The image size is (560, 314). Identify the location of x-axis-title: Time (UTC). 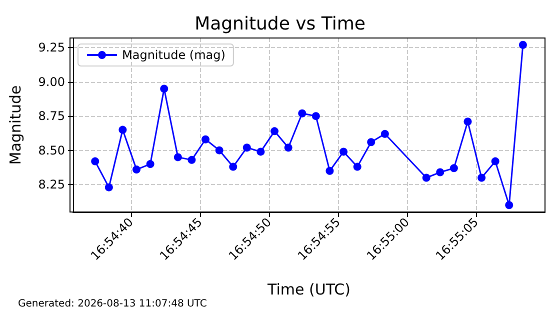
(308, 289).